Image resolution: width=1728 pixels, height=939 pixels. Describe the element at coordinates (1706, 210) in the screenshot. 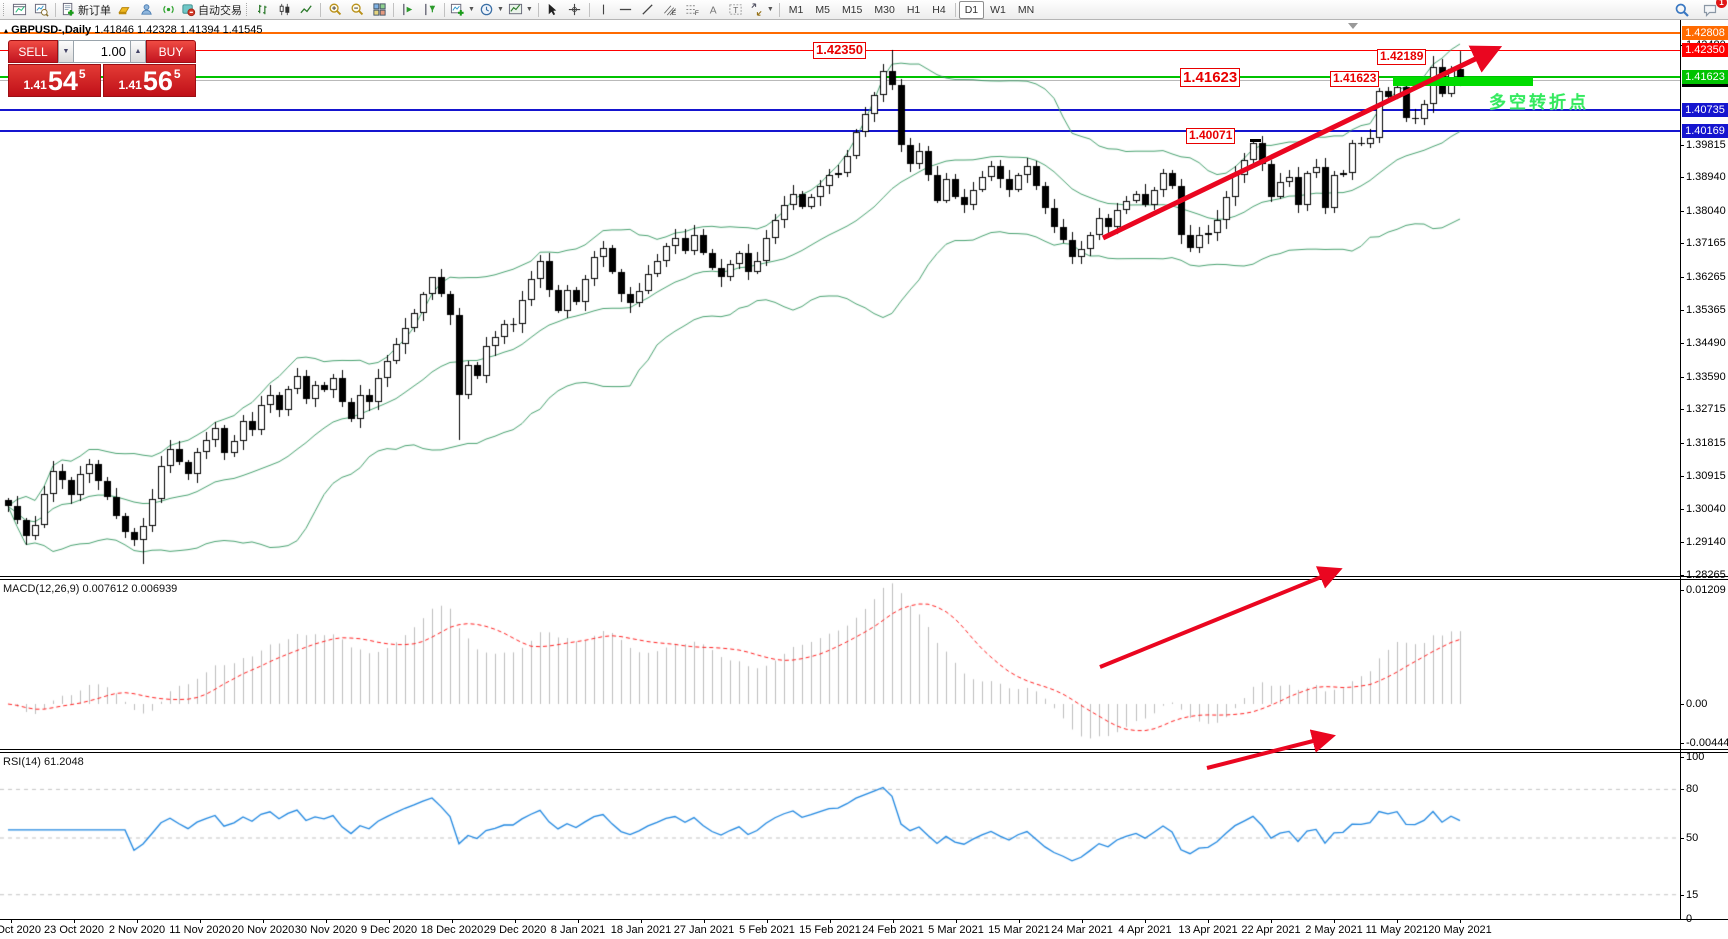

I see `axis-price-label: 1.38040` at that location.